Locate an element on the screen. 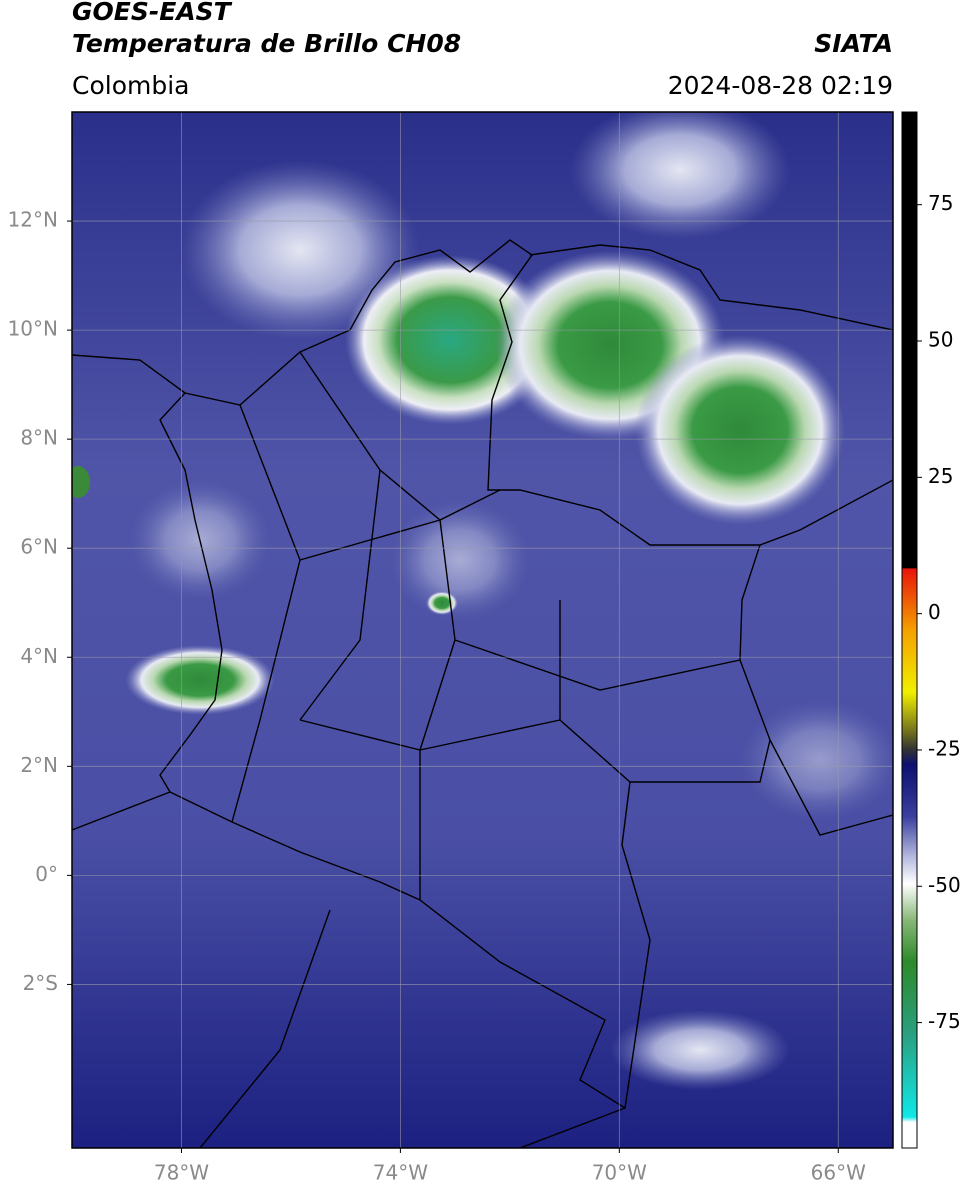 This screenshot has height=1190, width=966. x-tick-label: 66°W is located at coordinates (838, 1173).